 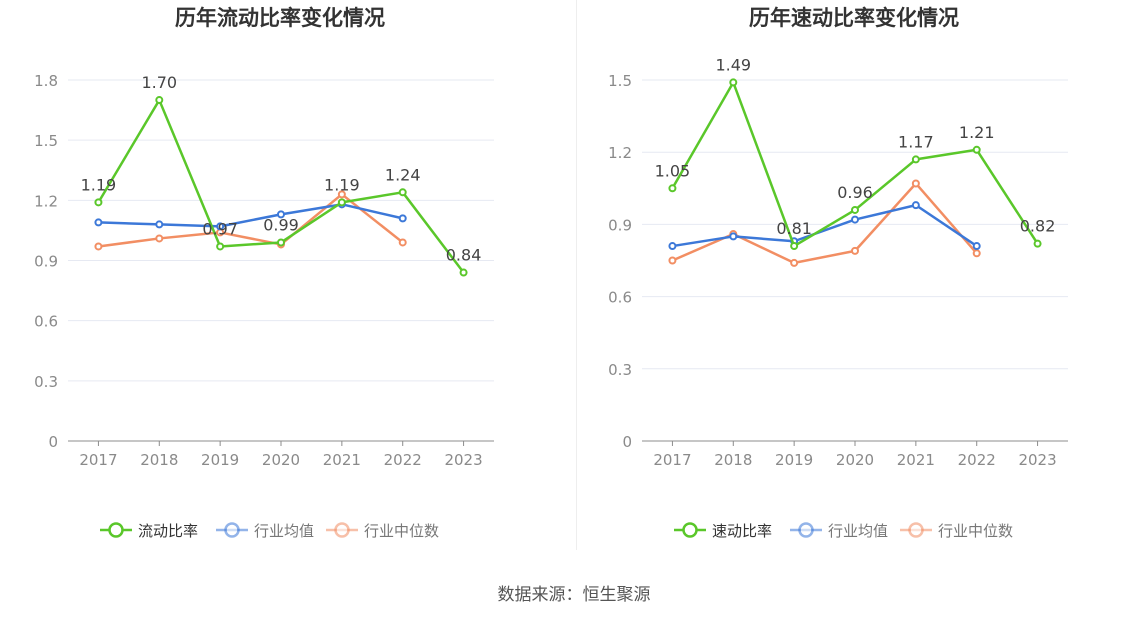 I want to click on data-label: 0.84, so click(x=464, y=255).